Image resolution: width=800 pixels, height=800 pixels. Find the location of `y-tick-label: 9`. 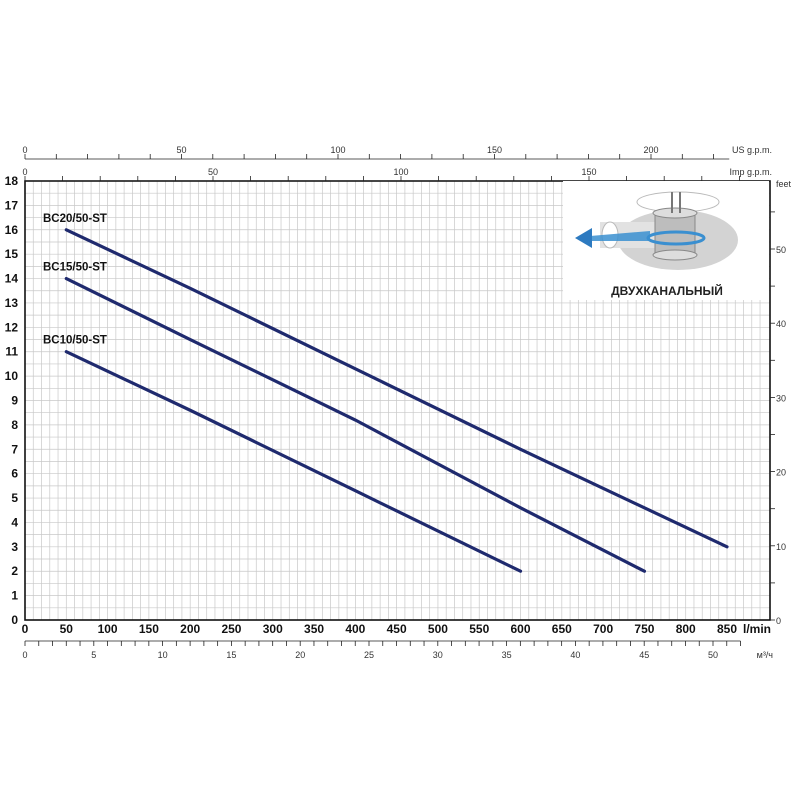

y-tick-label: 9 is located at coordinates (14, 401).